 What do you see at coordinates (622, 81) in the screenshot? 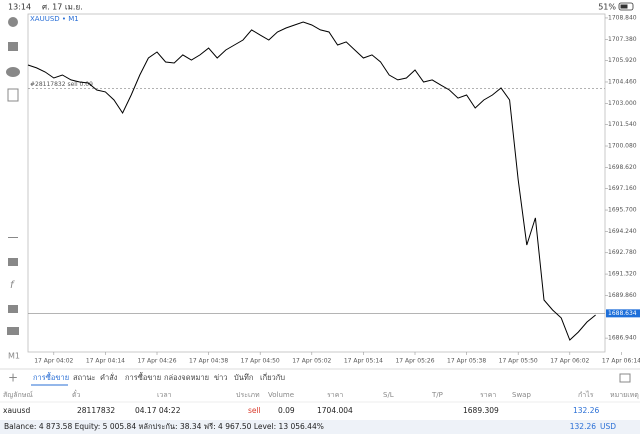
I see `y-tick-label: 1704.460` at bounding box center [622, 81].